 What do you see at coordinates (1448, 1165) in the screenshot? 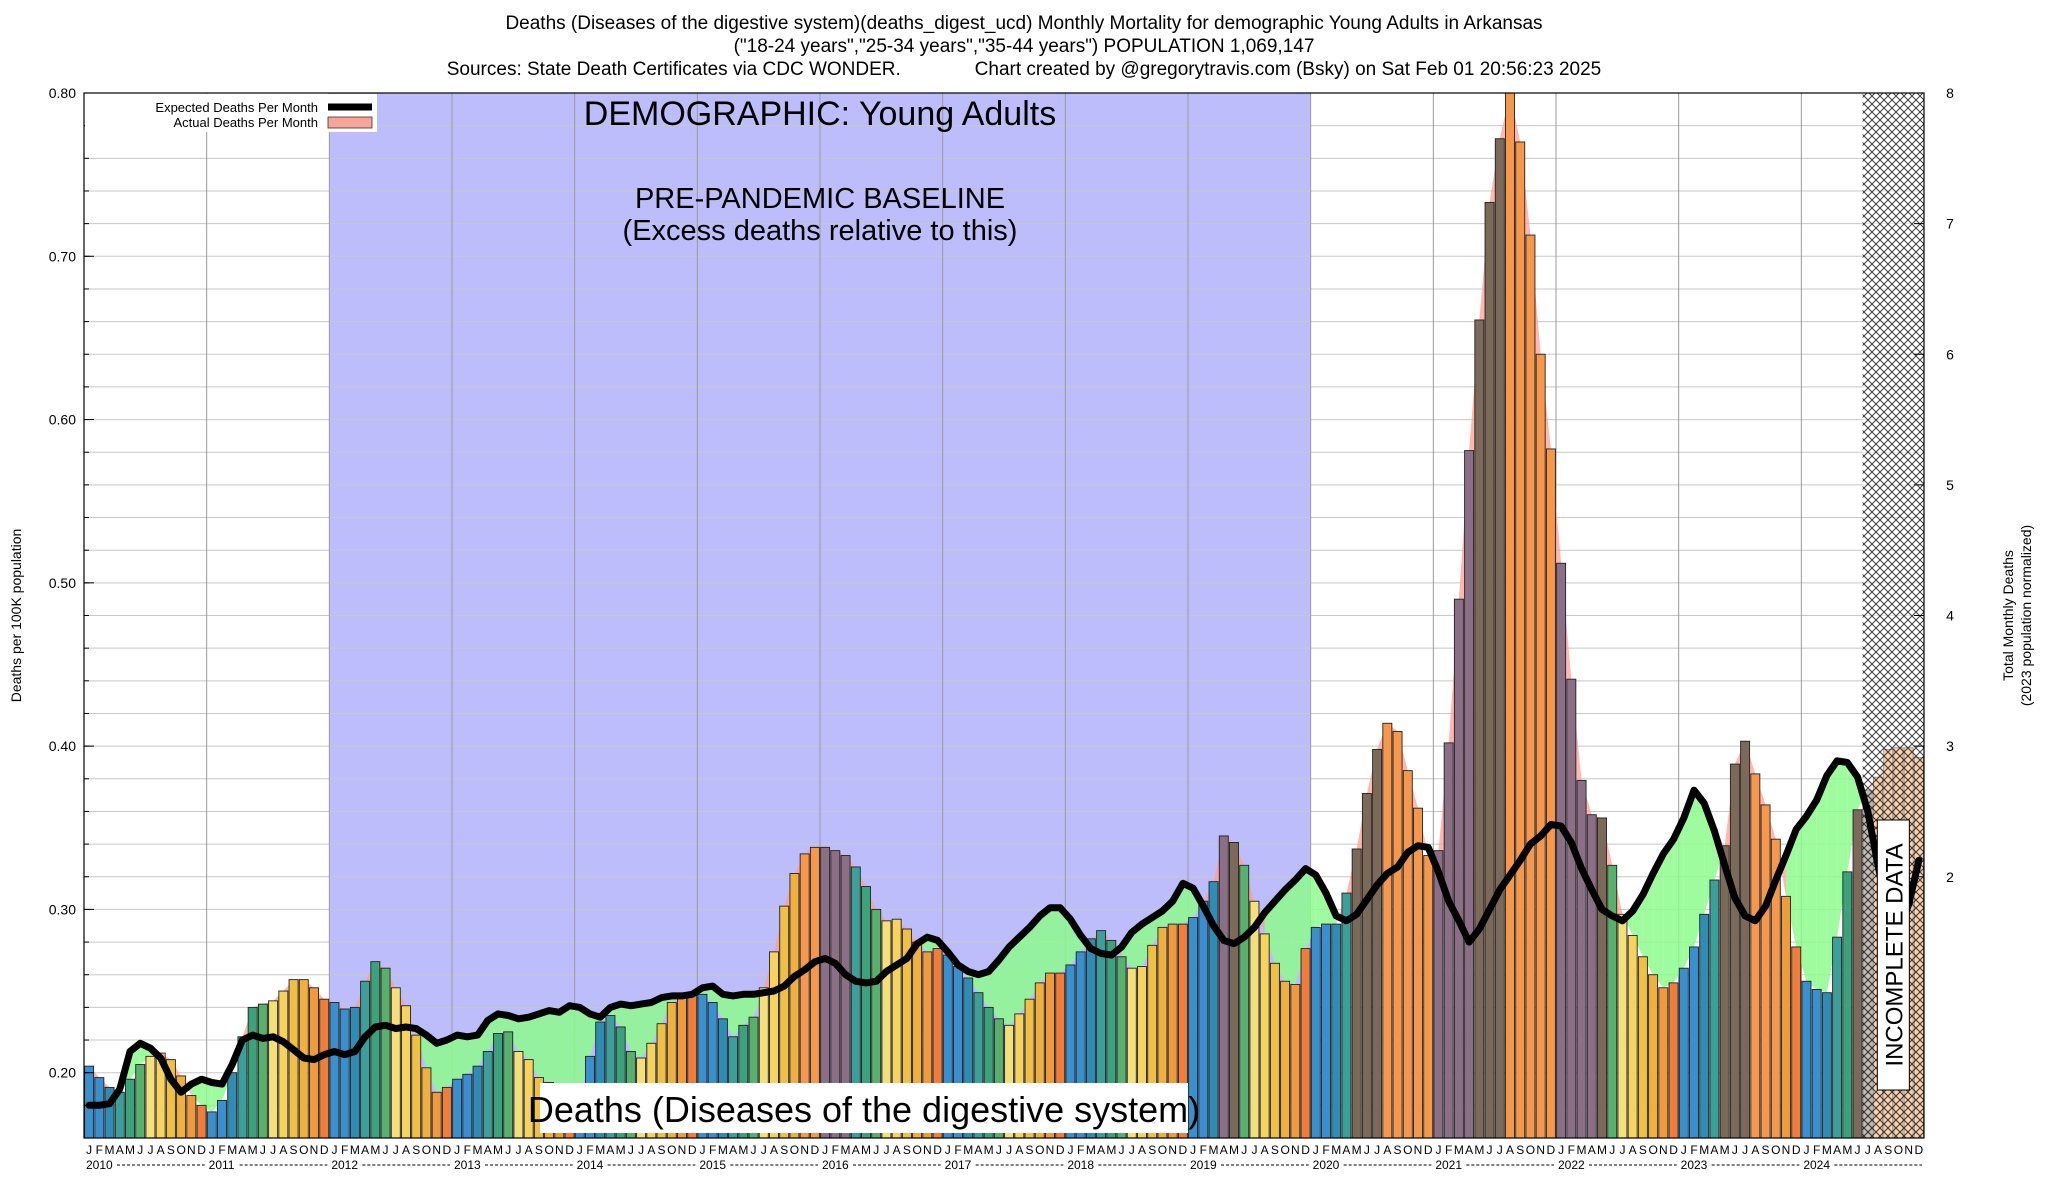
I see `year-label: 2021` at bounding box center [1448, 1165].